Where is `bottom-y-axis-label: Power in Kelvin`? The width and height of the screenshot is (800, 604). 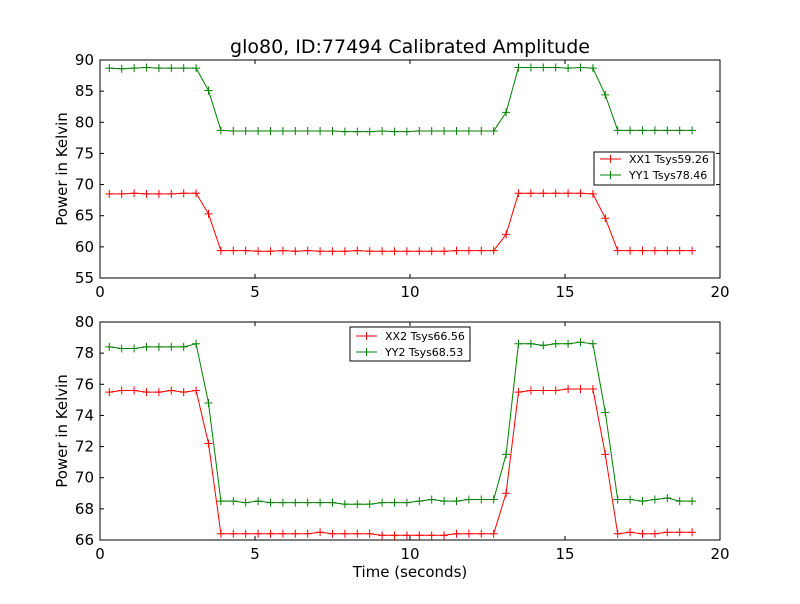 bottom-y-axis-label: Power in Kelvin is located at coordinates (62, 431).